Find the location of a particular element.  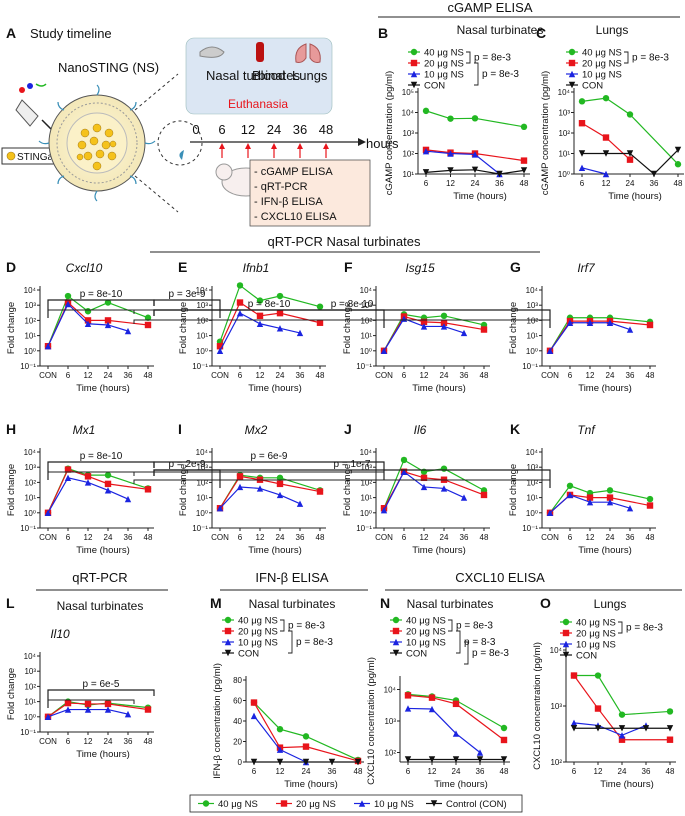

section-cgamp: cGAMP ELISA is located at coordinates (489, 7).